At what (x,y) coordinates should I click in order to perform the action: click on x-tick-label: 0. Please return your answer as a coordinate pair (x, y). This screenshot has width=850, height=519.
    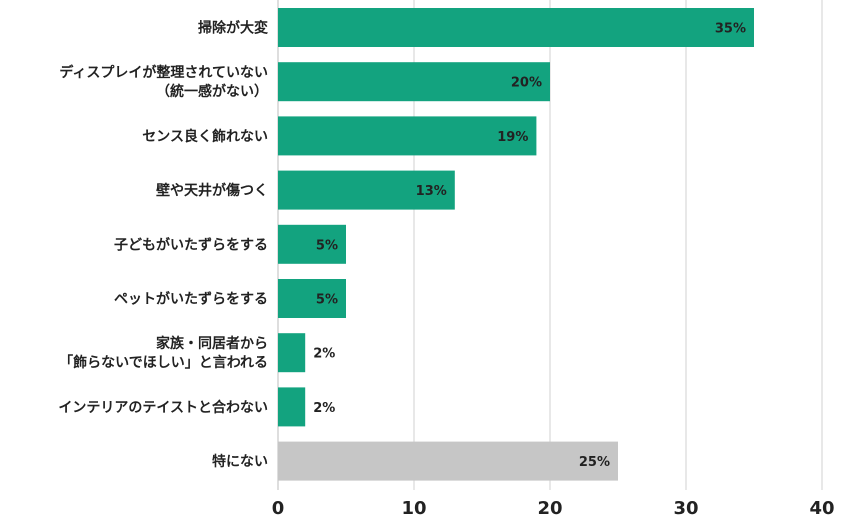
    Looking at the image, I should click on (278, 508).